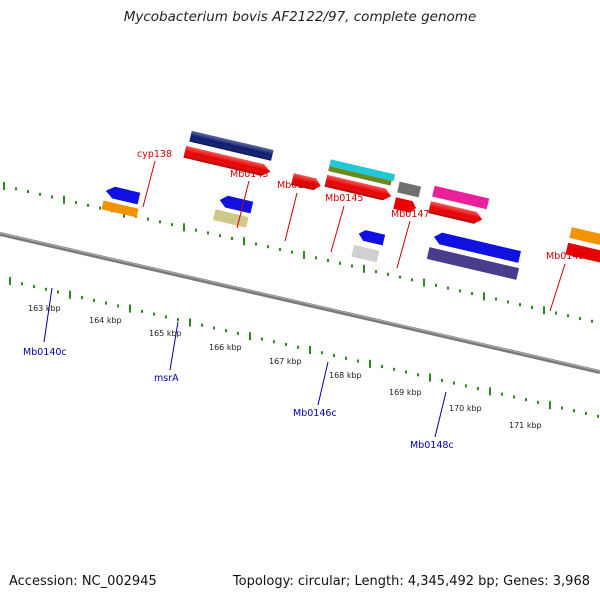 The width and height of the screenshot is (600, 600). I want to click on label-mb0140c: Mb0140c, so click(45, 352).